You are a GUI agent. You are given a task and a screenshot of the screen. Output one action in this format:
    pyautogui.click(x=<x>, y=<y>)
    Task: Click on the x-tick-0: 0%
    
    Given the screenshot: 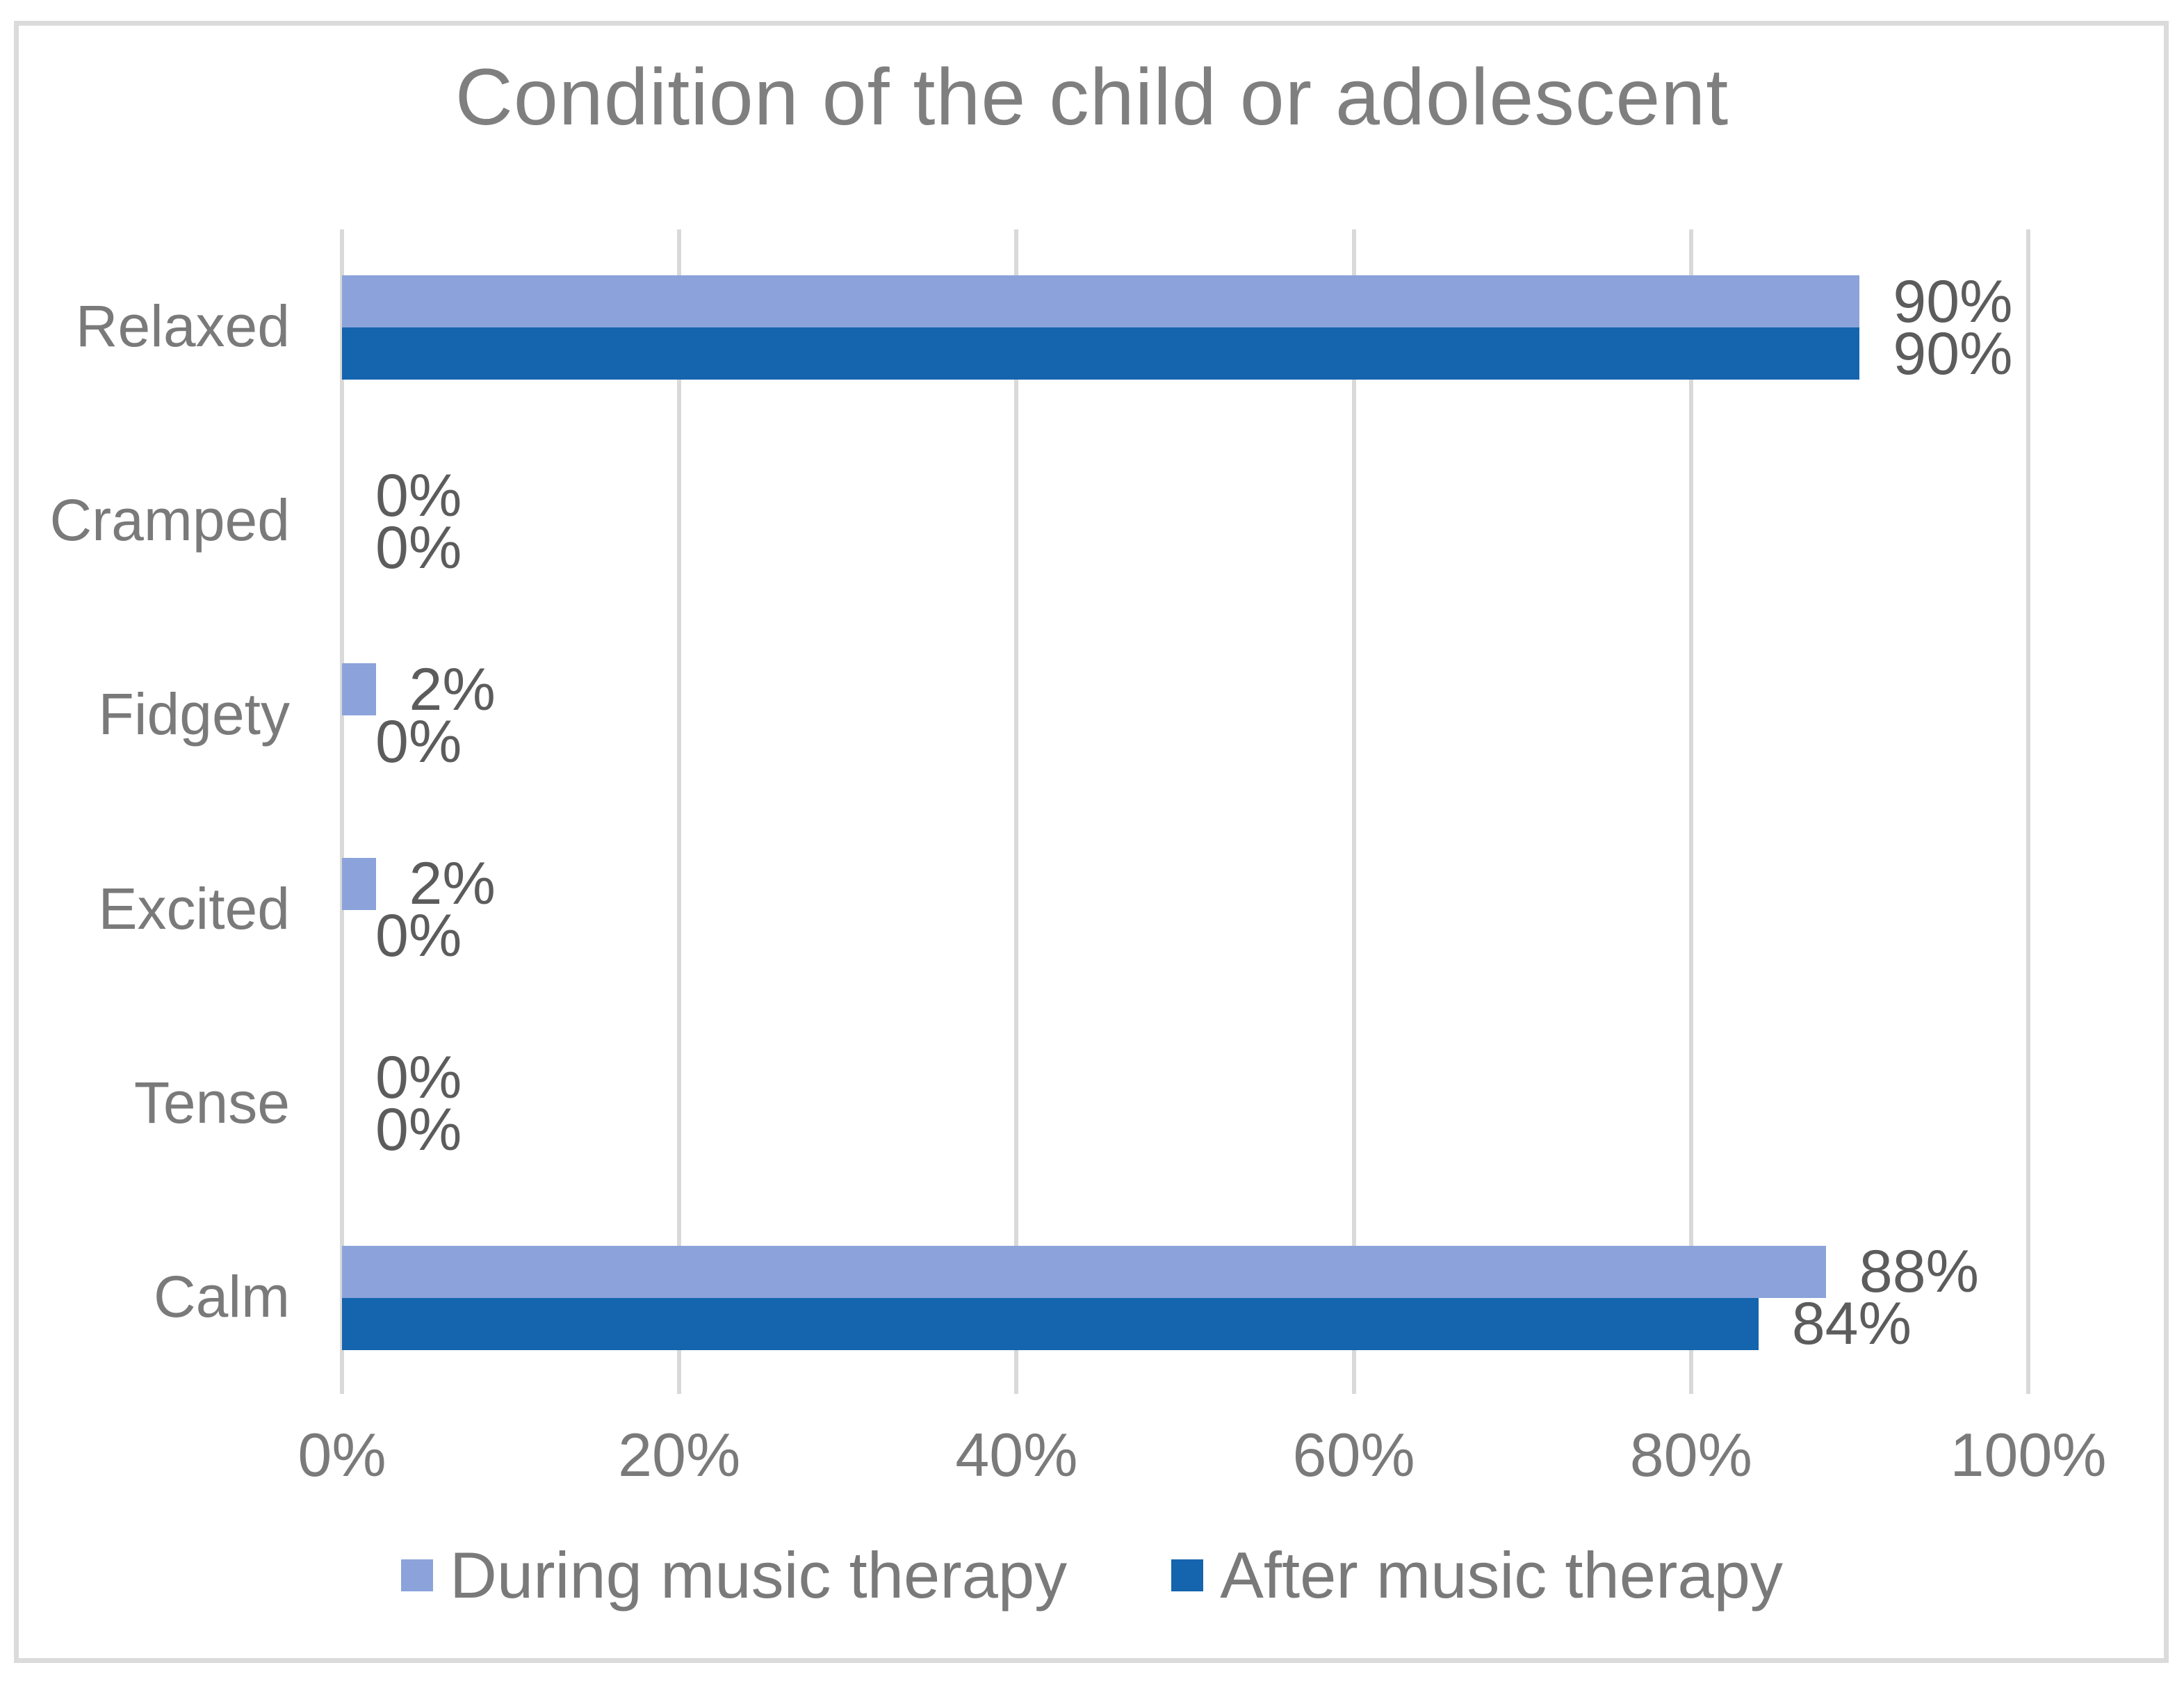 What is the action you would take?
    pyautogui.click(x=342, y=1454)
    